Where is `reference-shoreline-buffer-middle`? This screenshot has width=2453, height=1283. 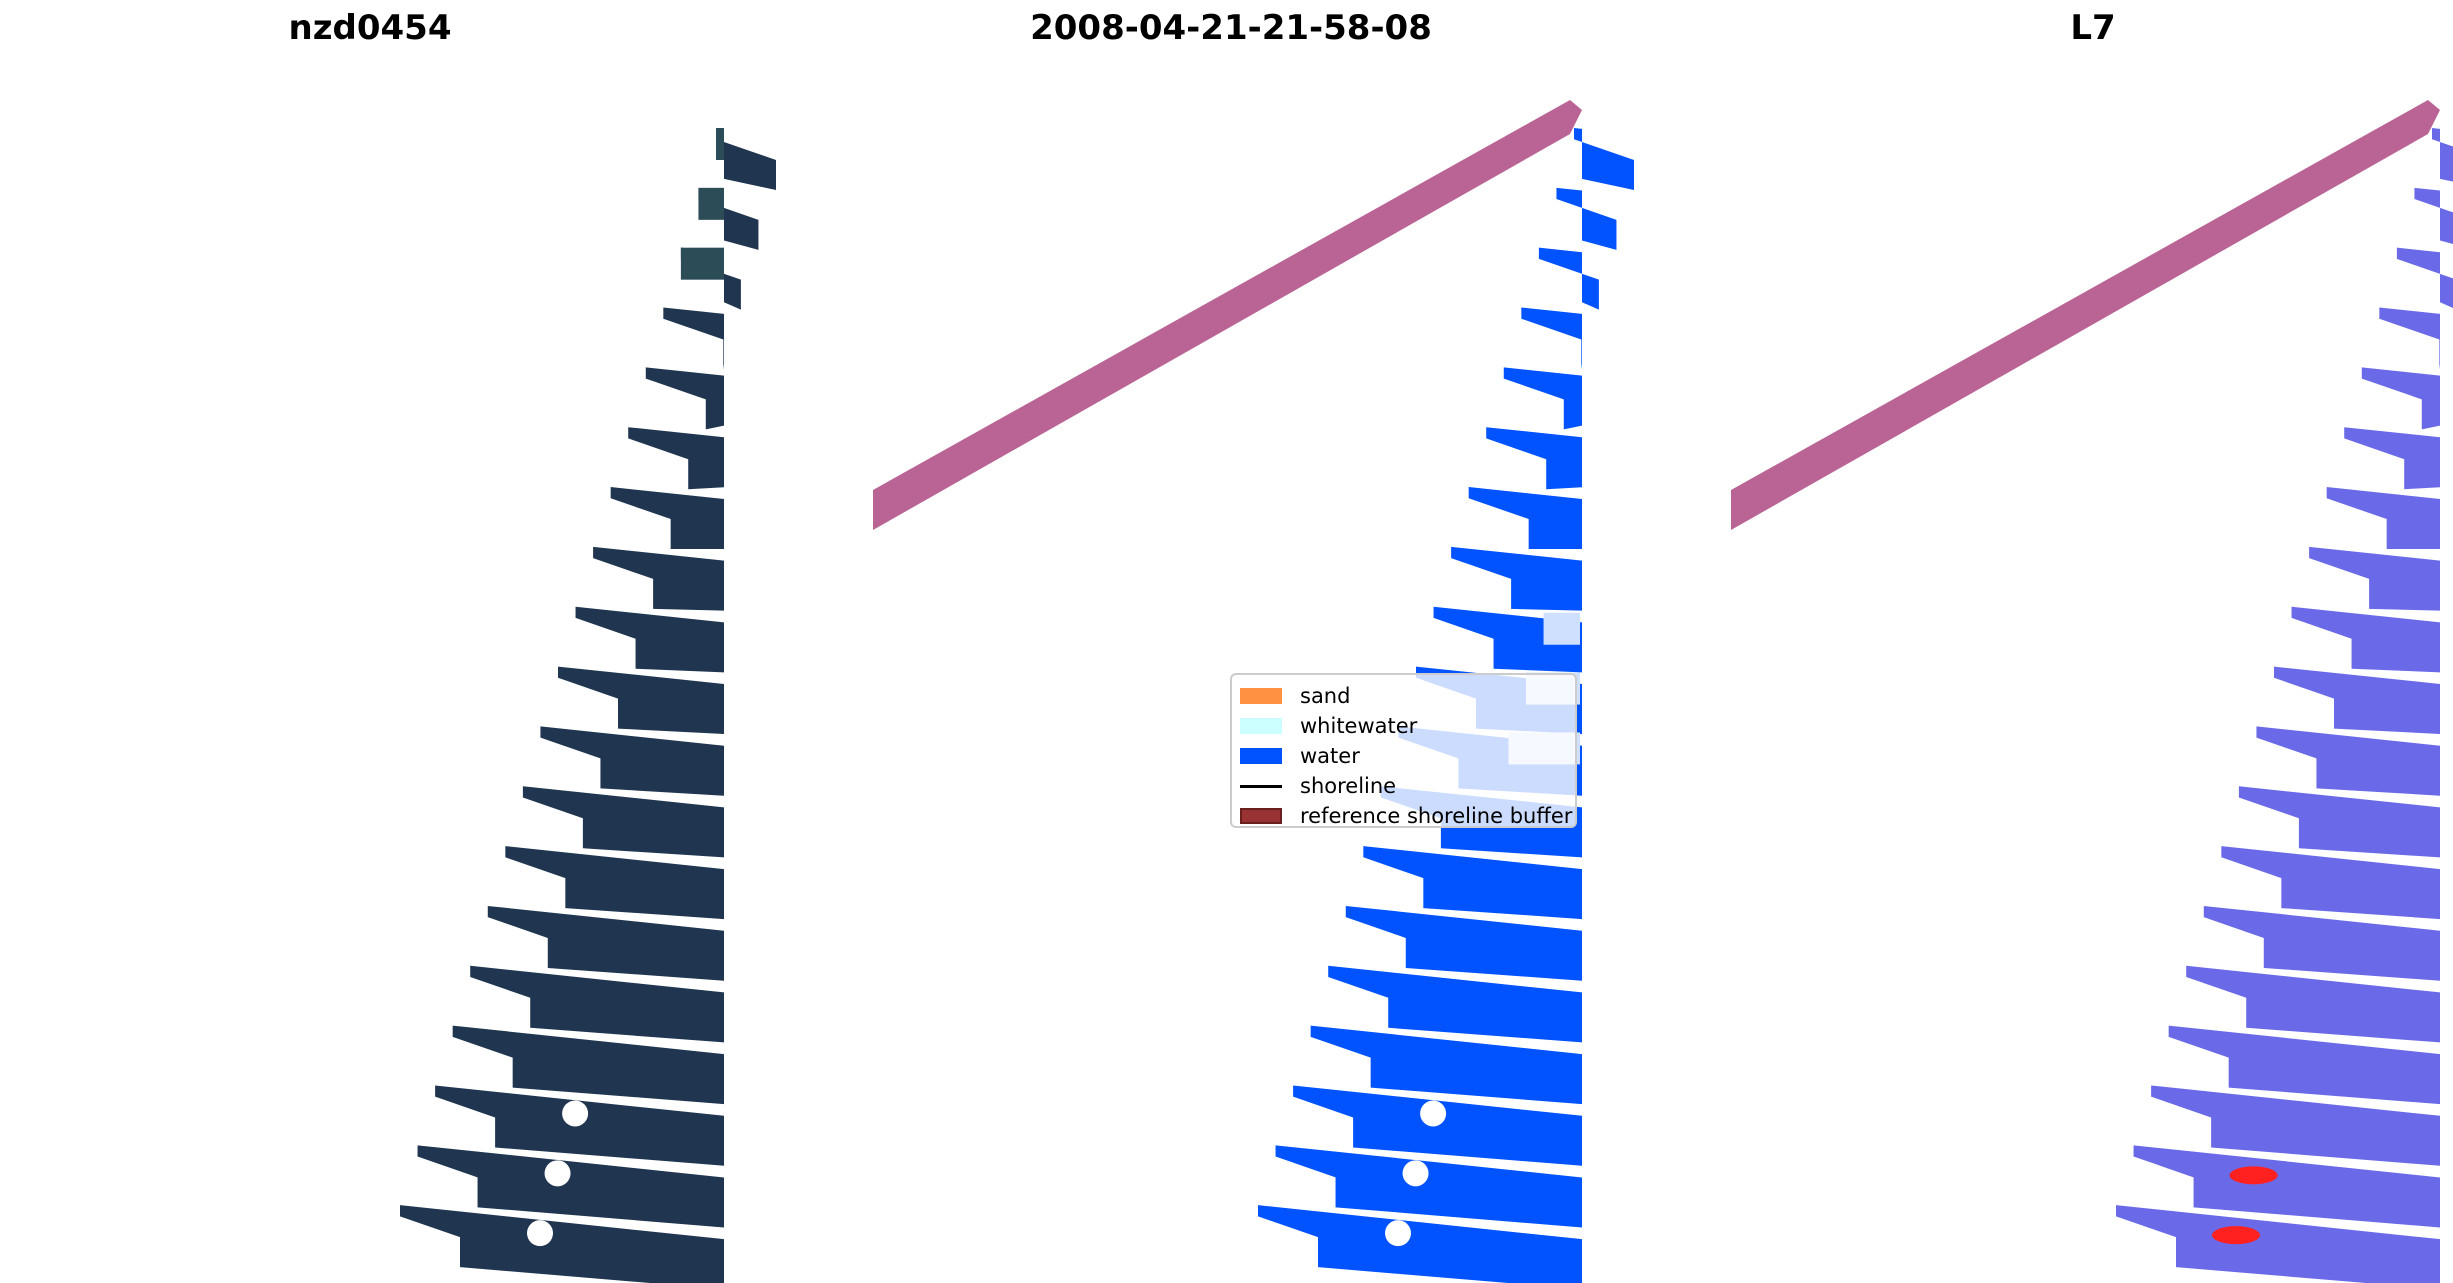
reference-shoreline-buffer-middle is located at coordinates (1227, 315).